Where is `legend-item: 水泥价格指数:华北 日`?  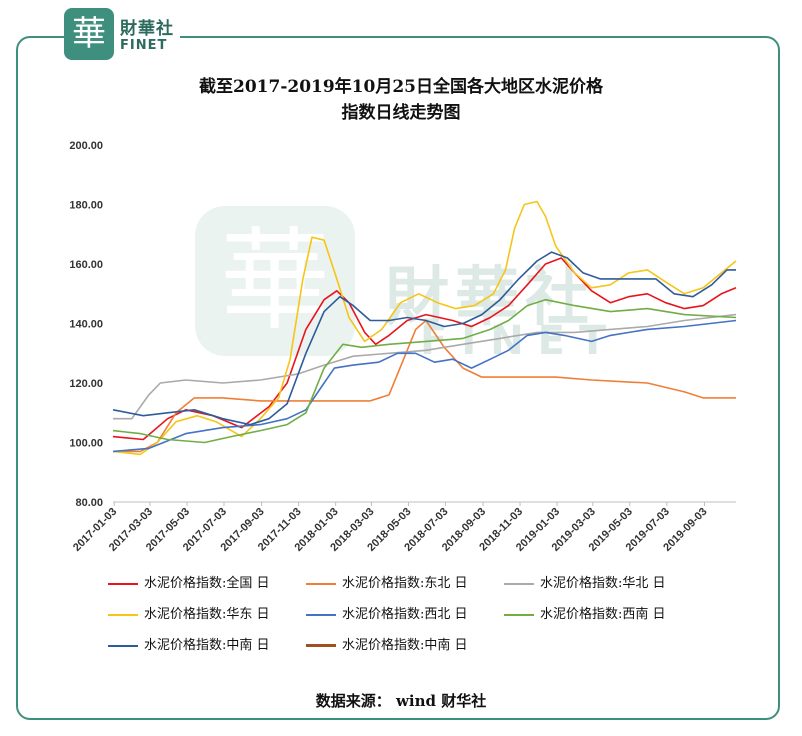
legend-item: 水泥价格指数:华北 日 is located at coordinates (585, 581).